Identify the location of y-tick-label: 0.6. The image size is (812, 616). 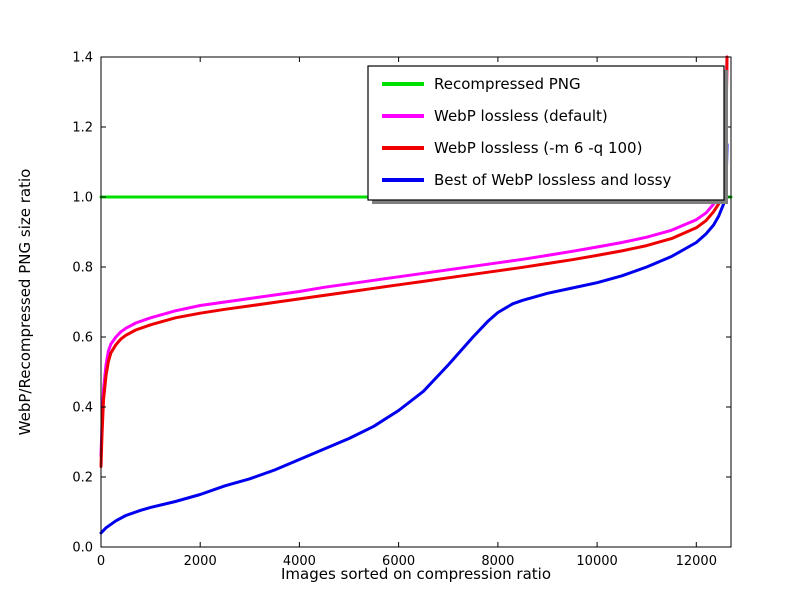
(82, 338).